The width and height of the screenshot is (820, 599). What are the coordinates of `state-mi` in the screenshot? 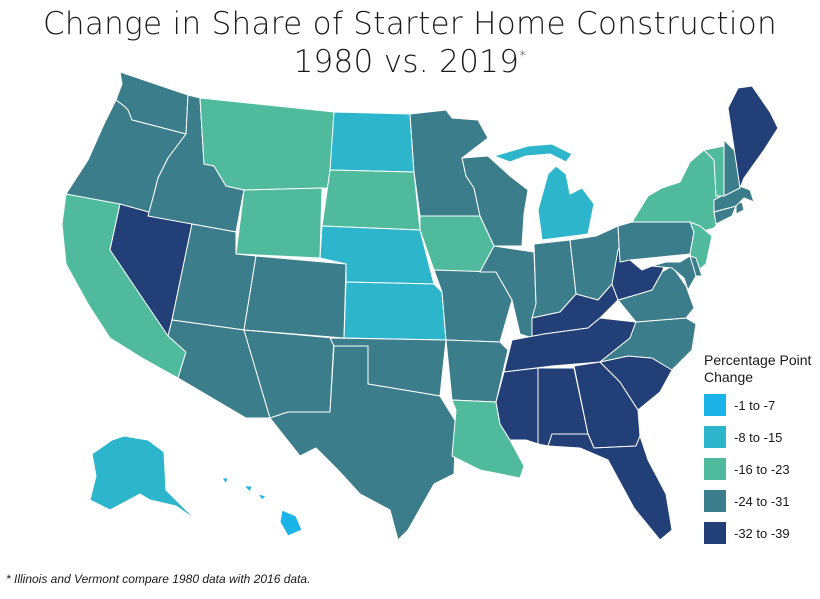 It's located at (544, 192).